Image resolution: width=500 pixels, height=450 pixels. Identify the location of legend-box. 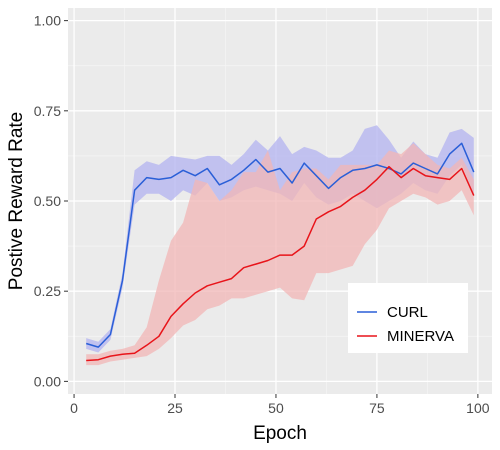
(408, 318).